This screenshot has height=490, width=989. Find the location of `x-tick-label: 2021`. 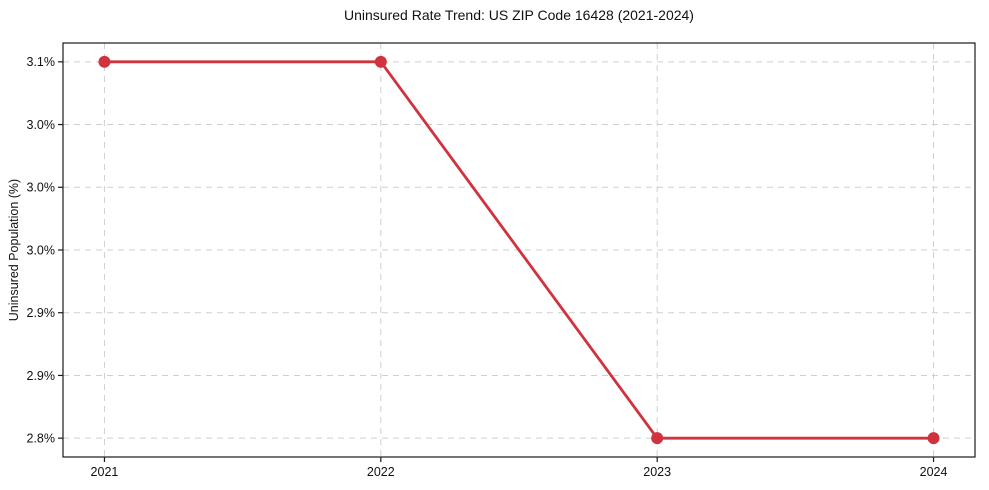

x-tick-label: 2021 is located at coordinates (105, 472).